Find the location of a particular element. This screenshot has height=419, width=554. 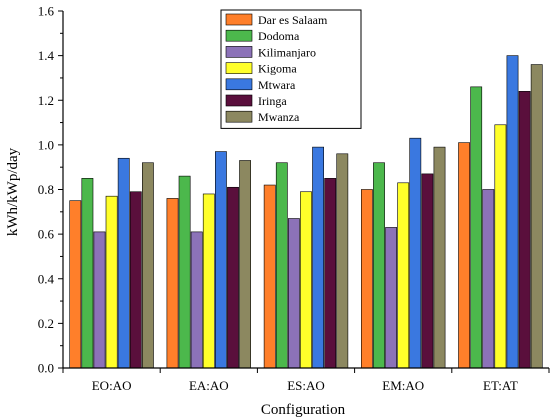

legend-label-kigoma: Kigoma is located at coordinates (277, 69).